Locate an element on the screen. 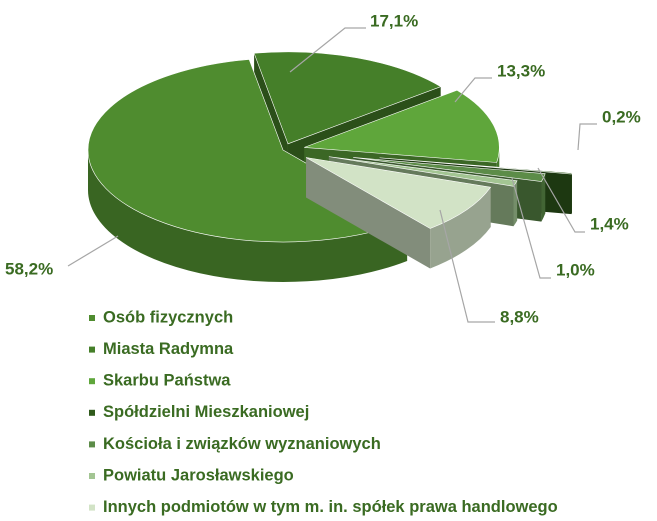 This screenshot has height=521, width=657. data-label: 0,2% is located at coordinates (621, 116).